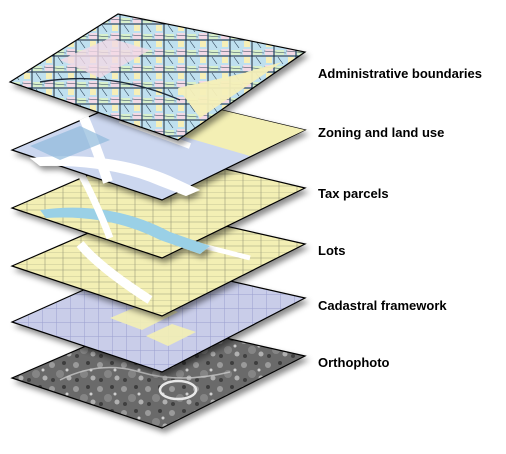 This screenshot has height=454, width=506. What do you see at coordinates (381, 132) in the screenshot?
I see `label-zoning-land-use: Zoning and land use` at bounding box center [381, 132].